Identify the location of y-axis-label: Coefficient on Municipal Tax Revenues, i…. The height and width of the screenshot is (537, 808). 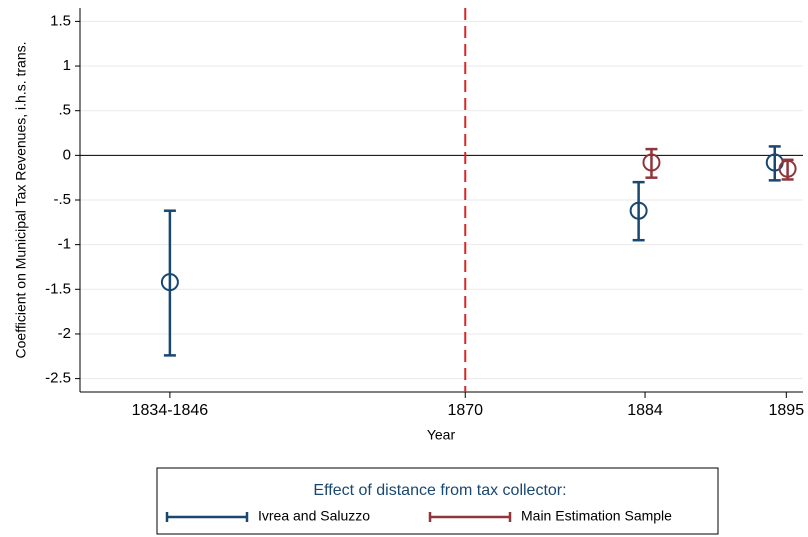
(21, 200).